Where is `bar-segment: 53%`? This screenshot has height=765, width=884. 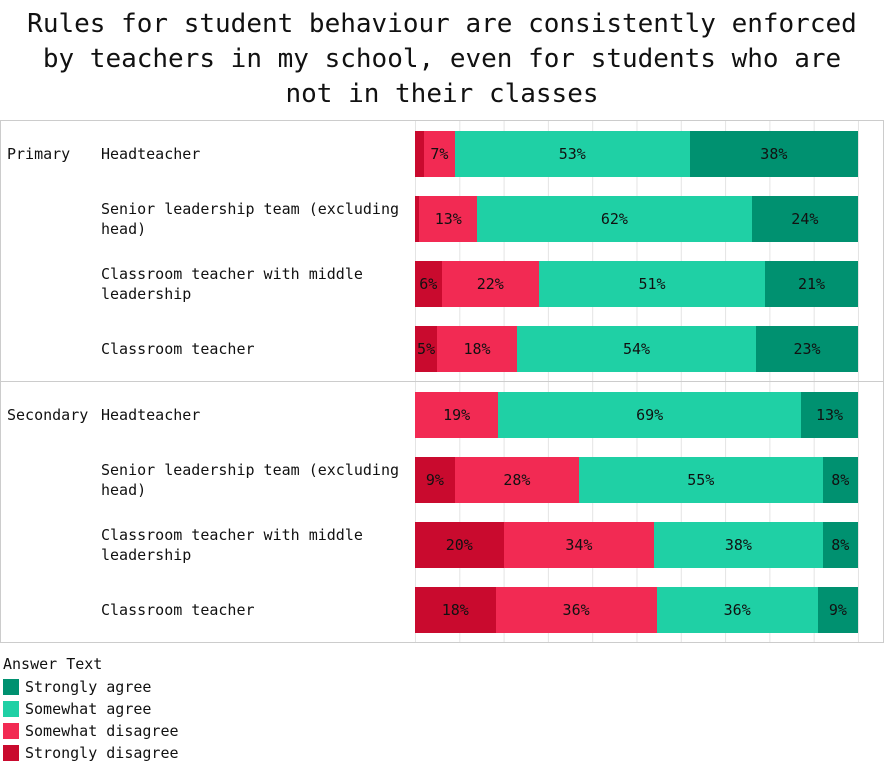 bar-segment: 53% is located at coordinates (572, 153).